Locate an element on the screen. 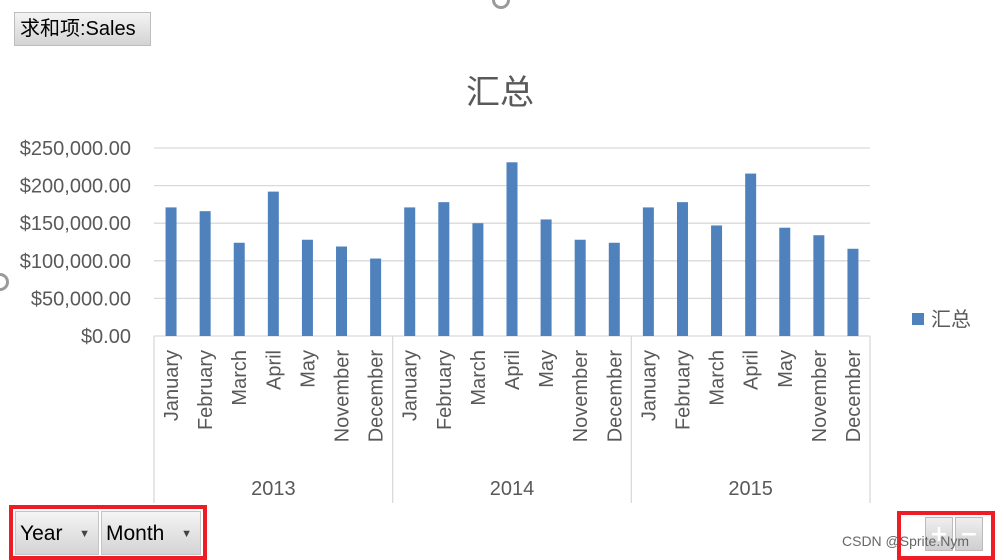 The height and width of the screenshot is (560, 995). month-field-label: Month is located at coordinates (135, 533).